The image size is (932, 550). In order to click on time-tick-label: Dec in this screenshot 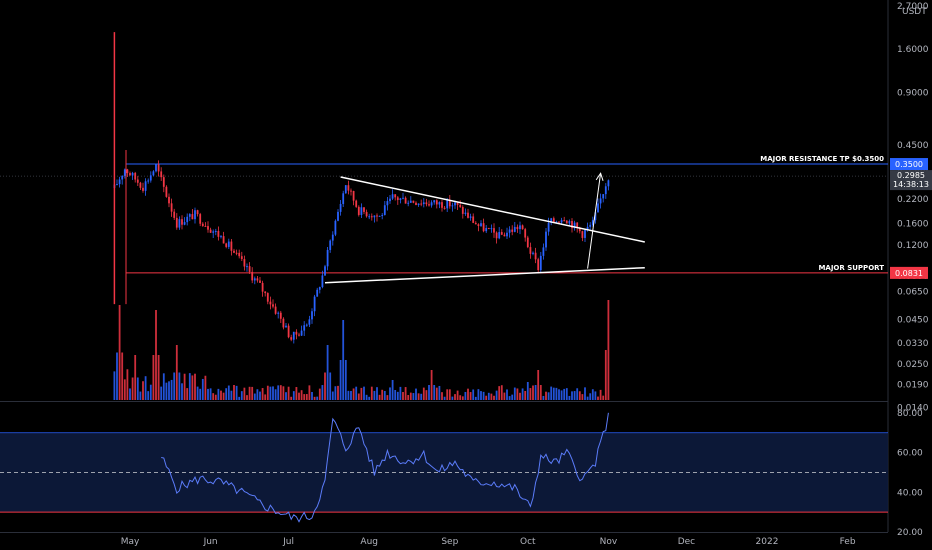, I will do `click(686, 542)`.